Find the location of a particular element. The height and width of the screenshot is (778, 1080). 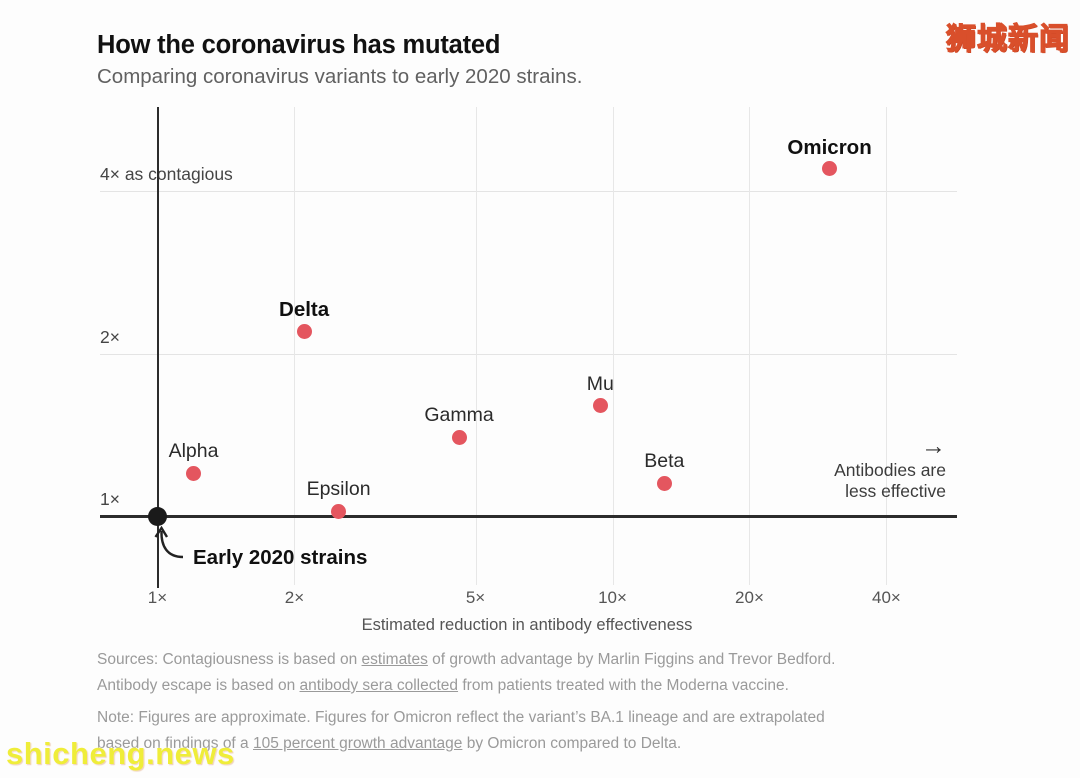

data-point-alpha is located at coordinates (194, 473).